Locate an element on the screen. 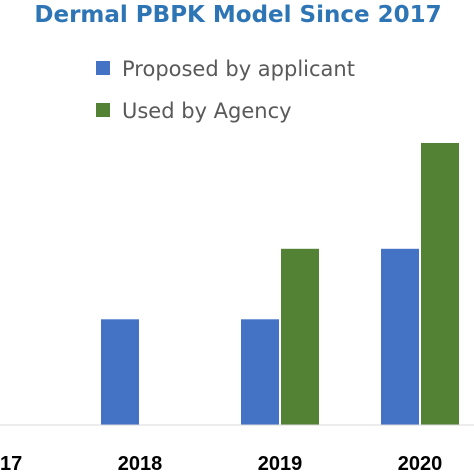  x-tick-label-2019: 2019 is located at coordinates (280, 463).